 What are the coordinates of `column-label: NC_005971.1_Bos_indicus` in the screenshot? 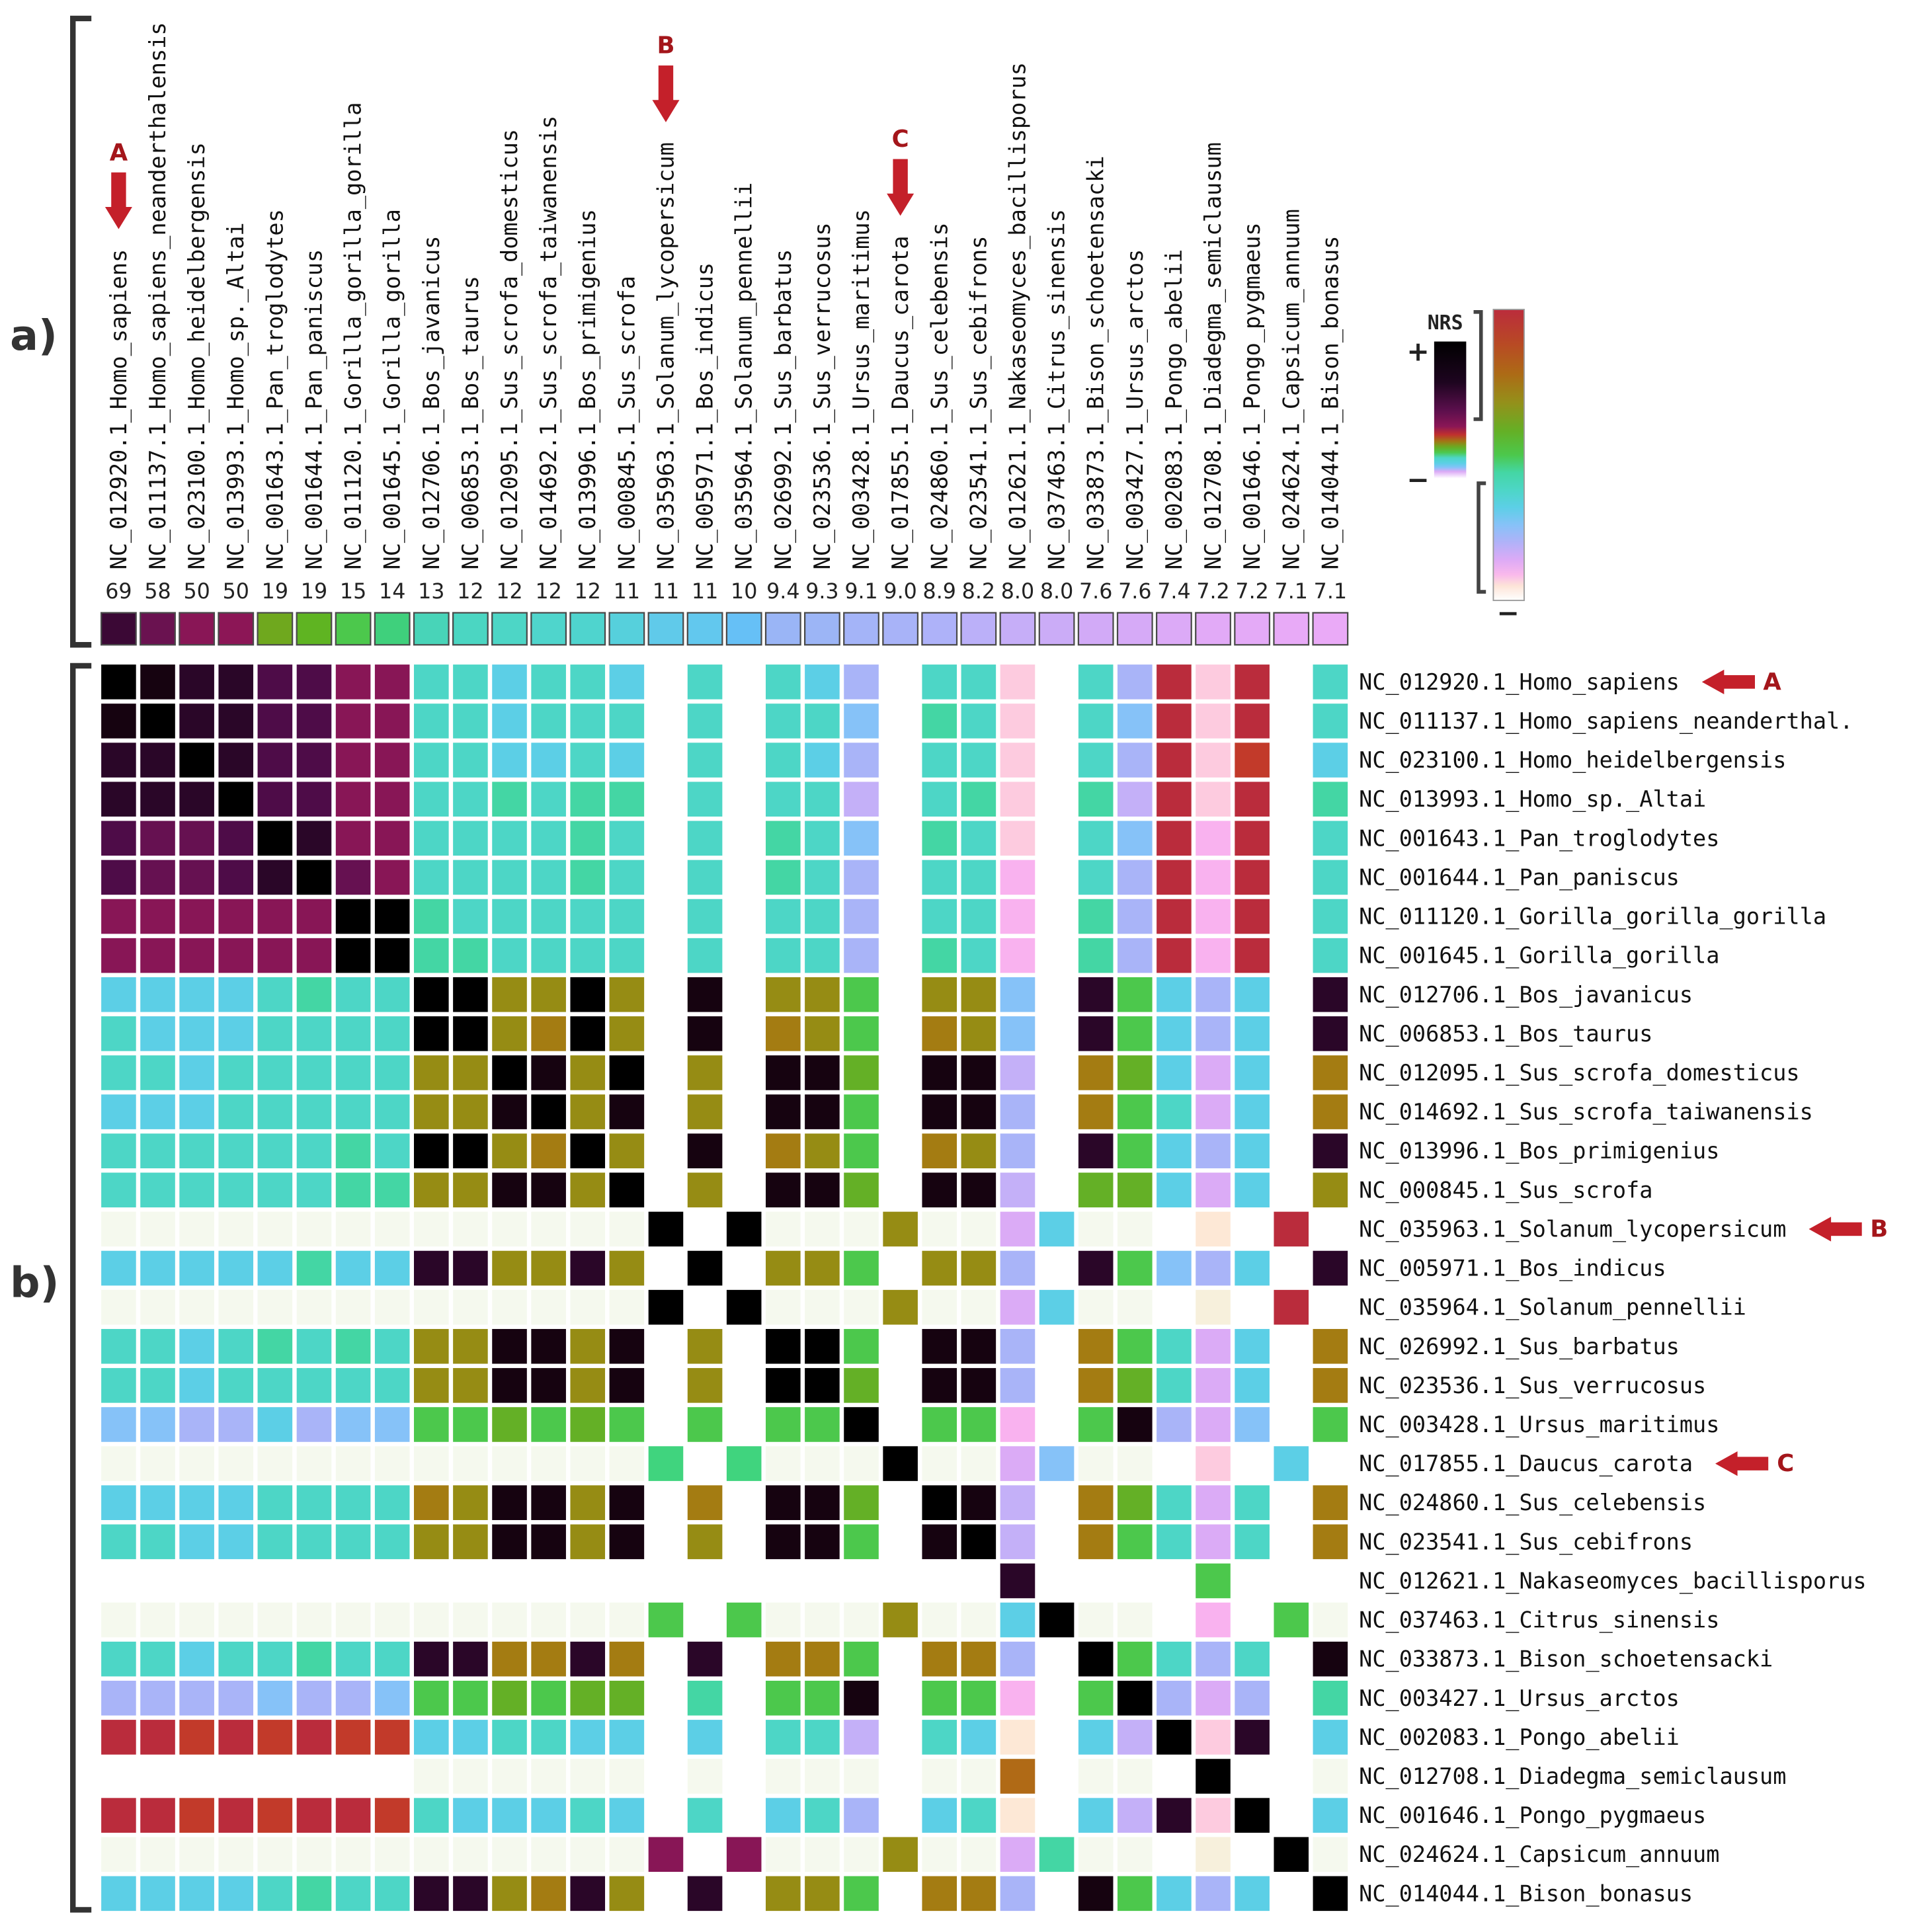 It's located at (705, 416).